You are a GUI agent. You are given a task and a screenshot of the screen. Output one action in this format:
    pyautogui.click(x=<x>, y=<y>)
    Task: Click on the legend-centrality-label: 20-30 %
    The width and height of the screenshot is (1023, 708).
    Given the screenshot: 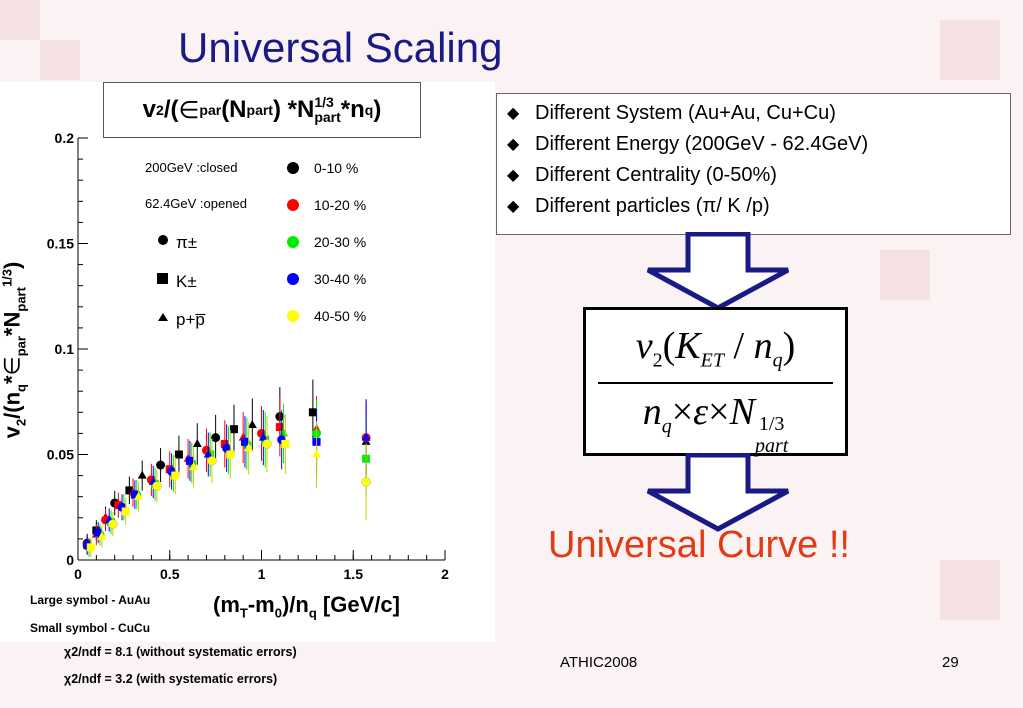 What is the action you would take?
    pyautogui.click(x=340, y=242)
    